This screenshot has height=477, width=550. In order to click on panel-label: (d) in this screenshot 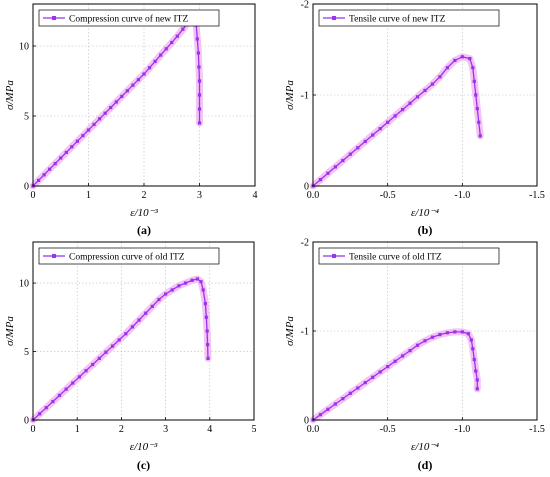, I will do `click(425, 465)`.